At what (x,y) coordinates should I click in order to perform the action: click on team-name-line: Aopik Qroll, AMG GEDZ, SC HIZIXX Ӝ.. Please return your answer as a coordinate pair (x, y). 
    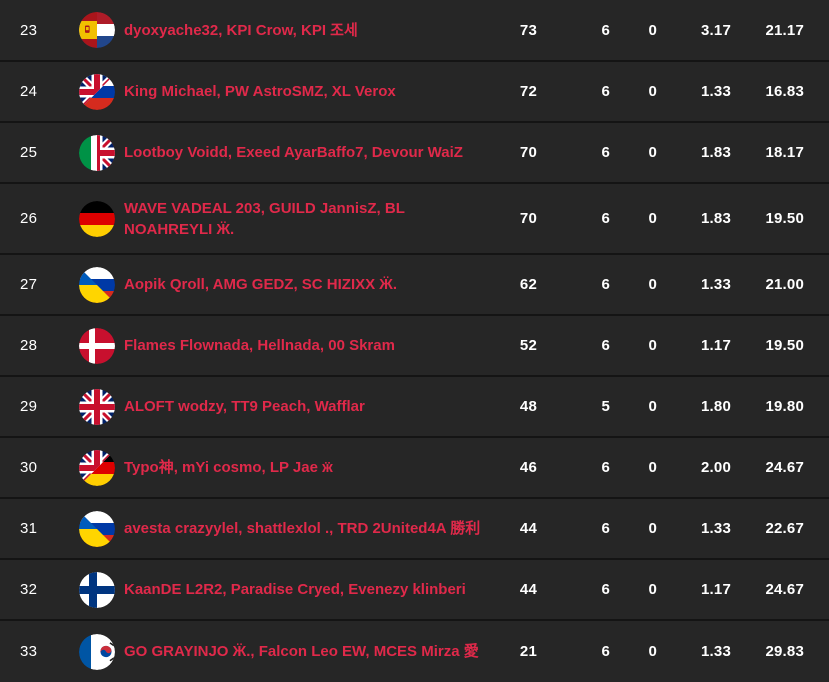
    Looking at the image, I should click on (261, 284).